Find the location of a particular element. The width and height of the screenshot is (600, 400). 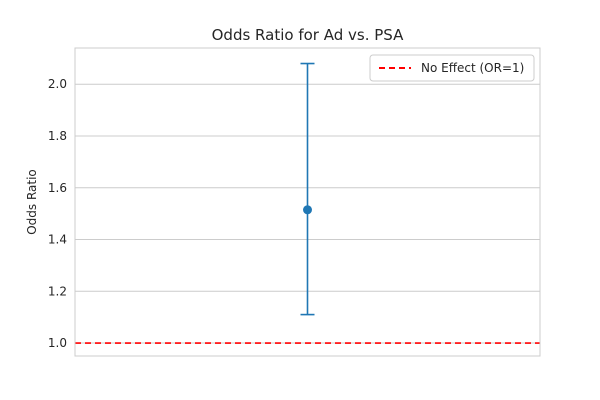

y-tick-label: 2.0 is located at coordinates (57, 84).